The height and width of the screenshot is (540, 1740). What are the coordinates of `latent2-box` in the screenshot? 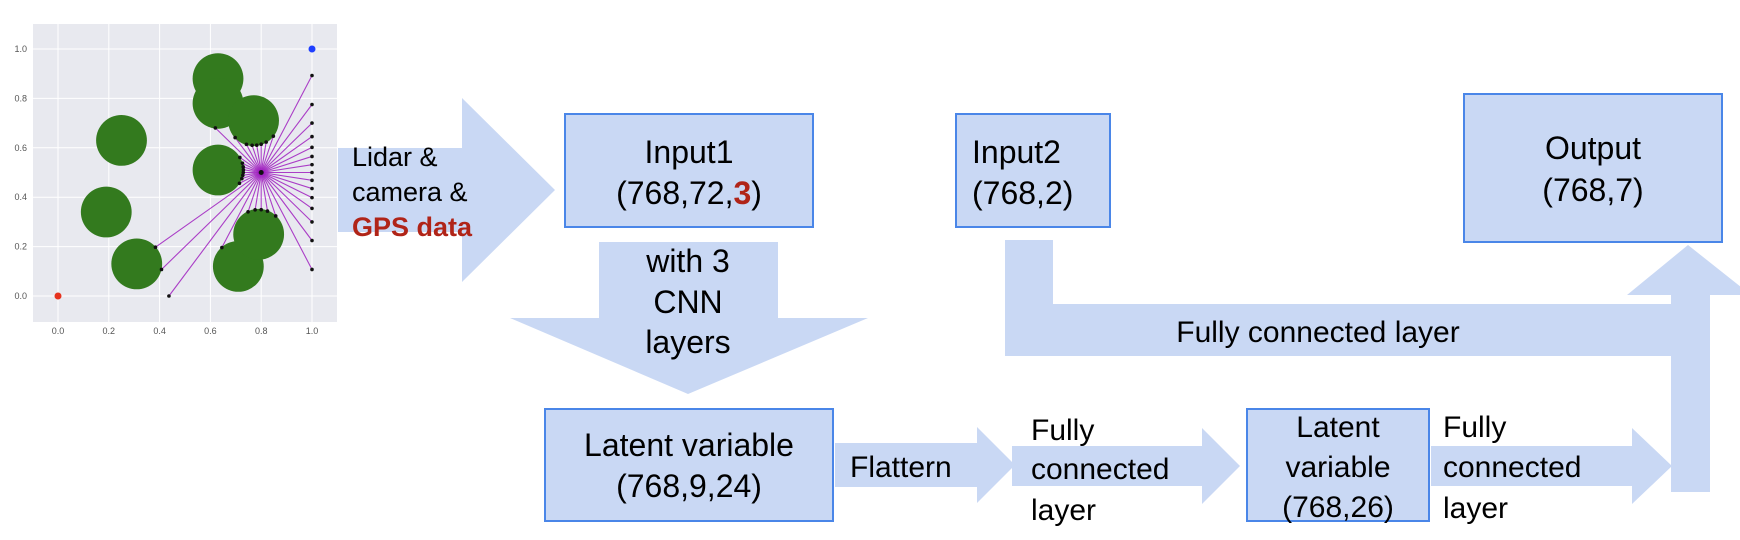 It's located at (1338, 465).